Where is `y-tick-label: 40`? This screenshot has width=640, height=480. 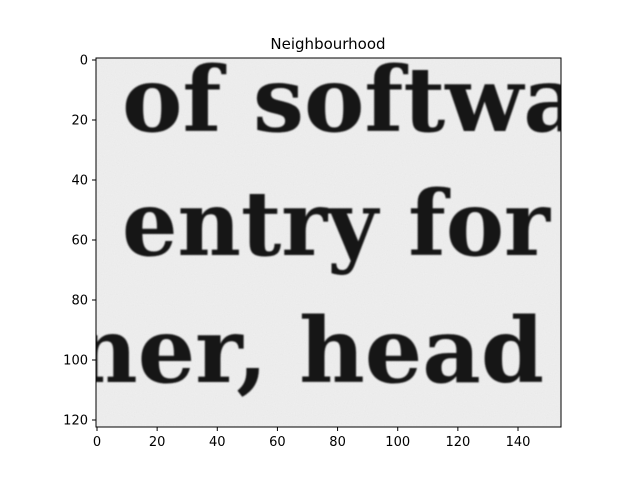 y-tick-label: 40 is located at coordinates (79, 181).